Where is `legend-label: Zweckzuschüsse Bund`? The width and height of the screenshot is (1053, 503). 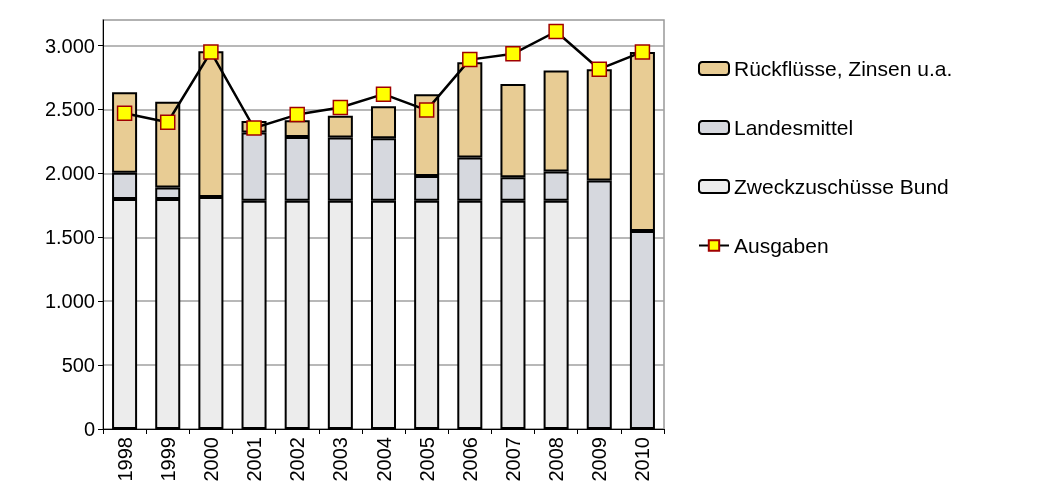
legend-label: Zweckzuschüsse Bund is located at coordinates (841, 186).